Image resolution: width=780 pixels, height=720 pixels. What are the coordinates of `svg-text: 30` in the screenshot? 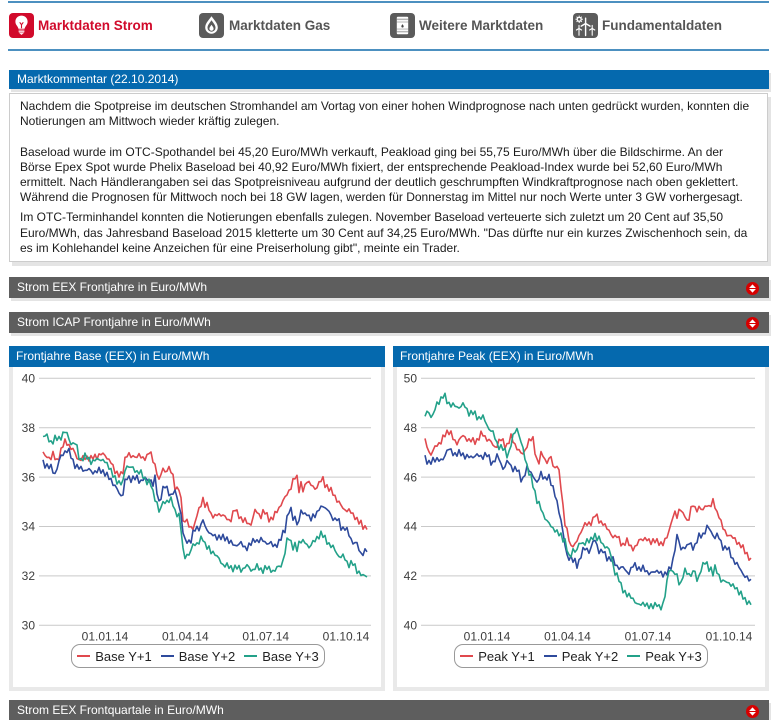 It's located at (29, 625).